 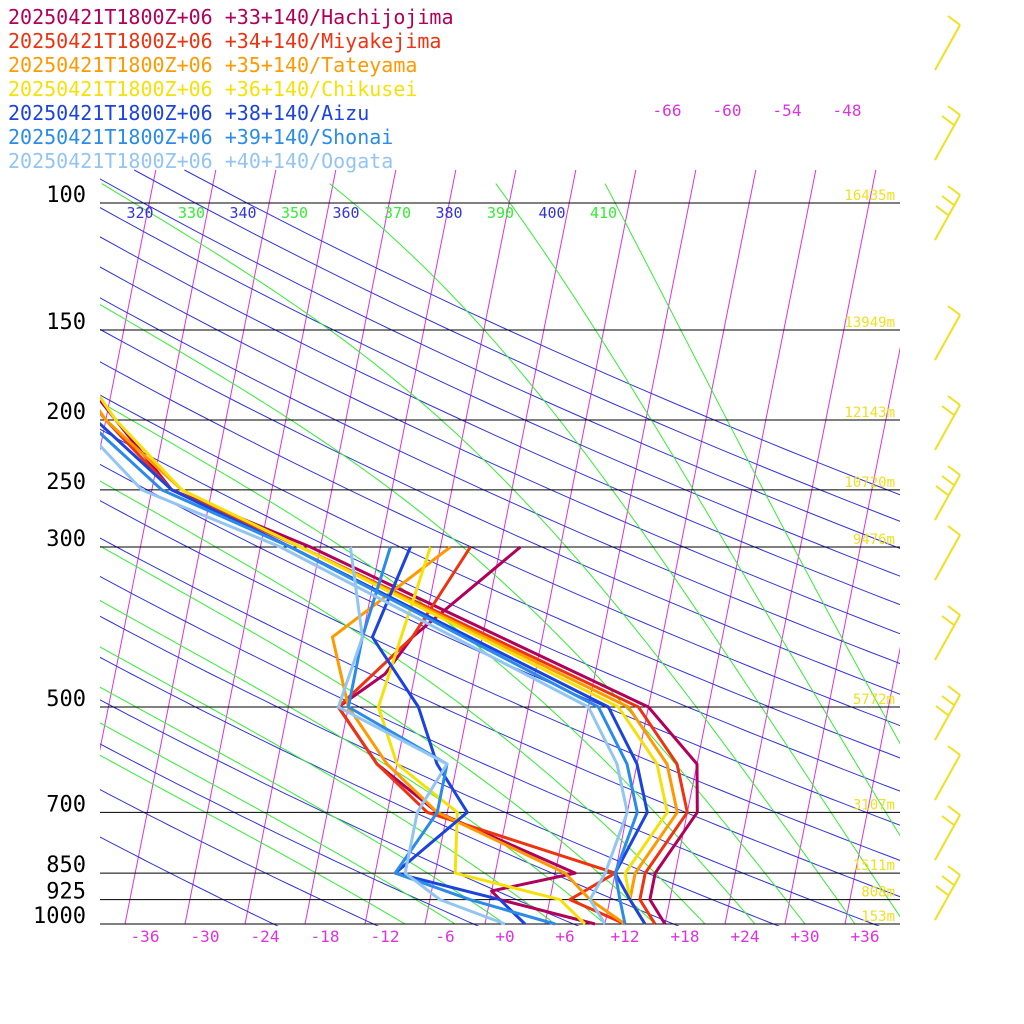 I want to click on x-tick-label: +12, so click(x=625, y=936).